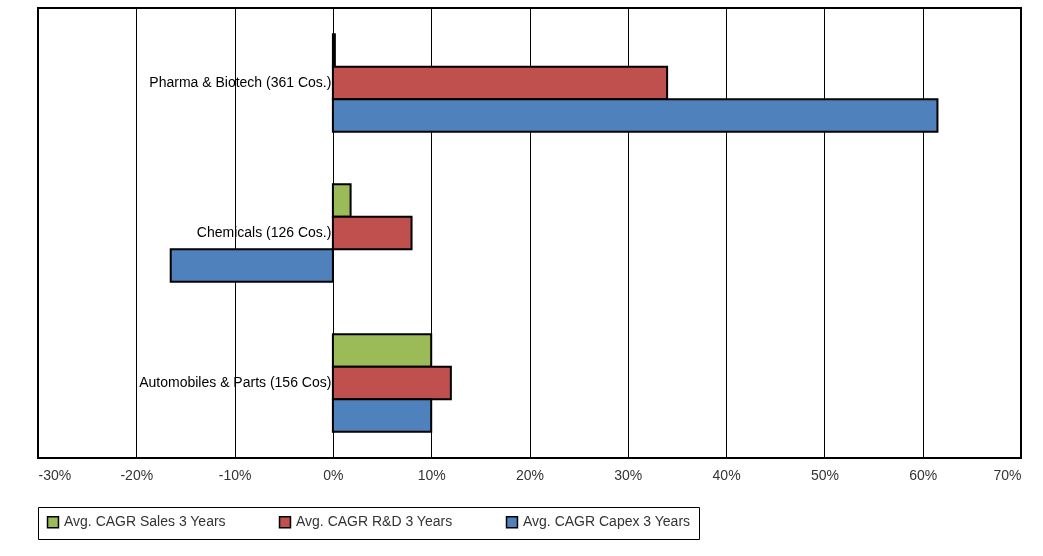 The height and width of the screenshot is (556, 1043). Describe the element at coordinates (333, 474) in the screenshot. I see `x-tick-label: 0%` at that location.